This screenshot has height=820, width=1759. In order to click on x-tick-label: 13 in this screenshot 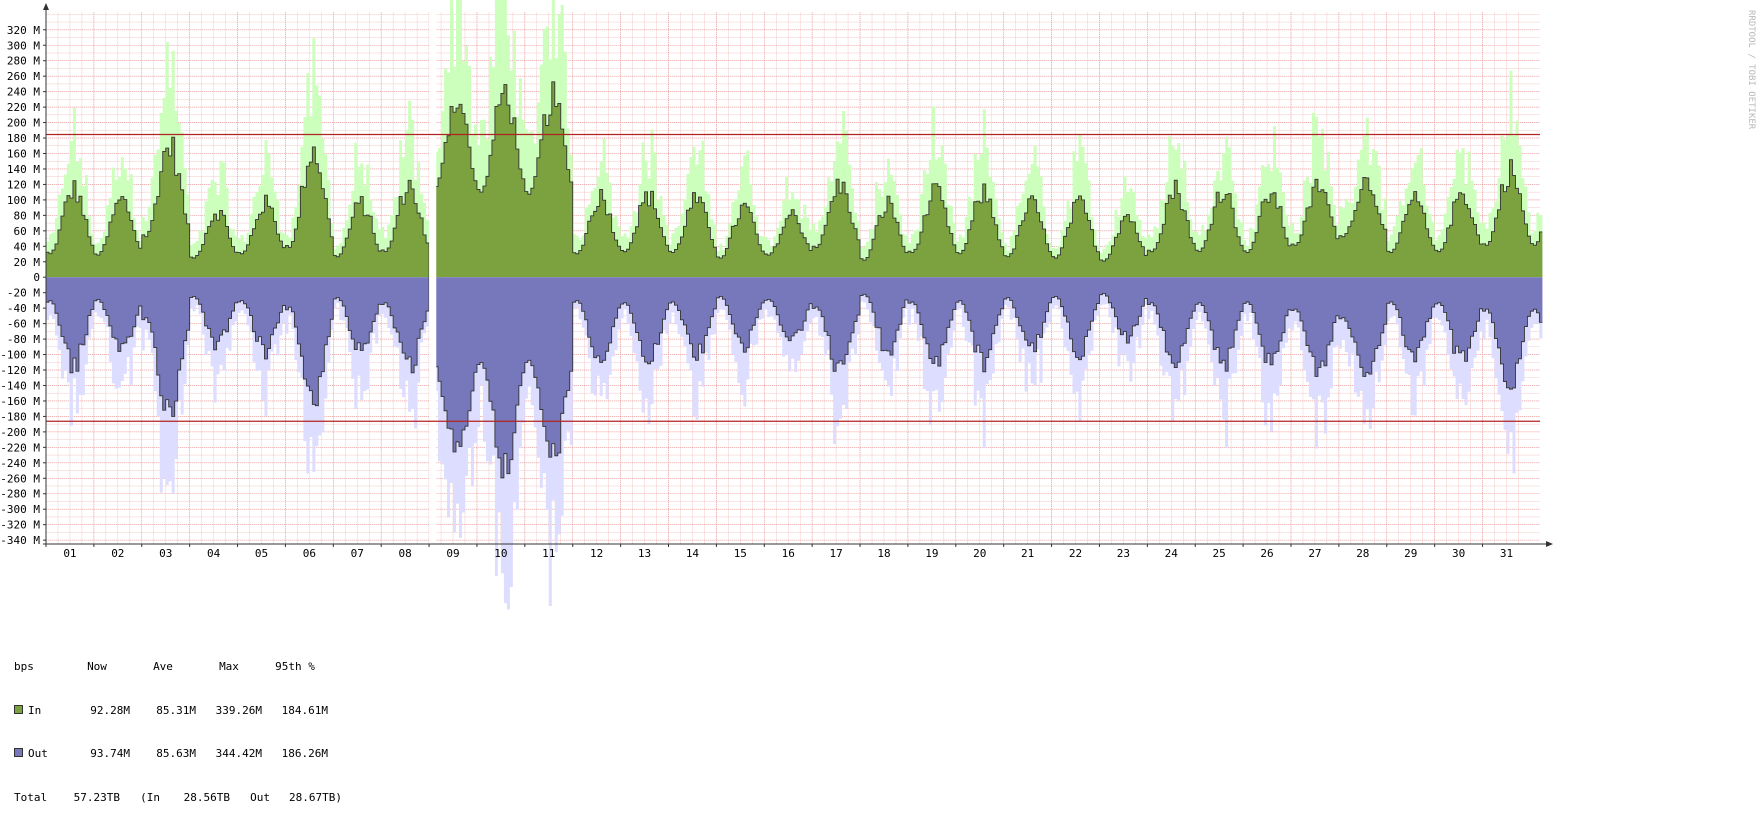, I will do `click(644, 553)`.